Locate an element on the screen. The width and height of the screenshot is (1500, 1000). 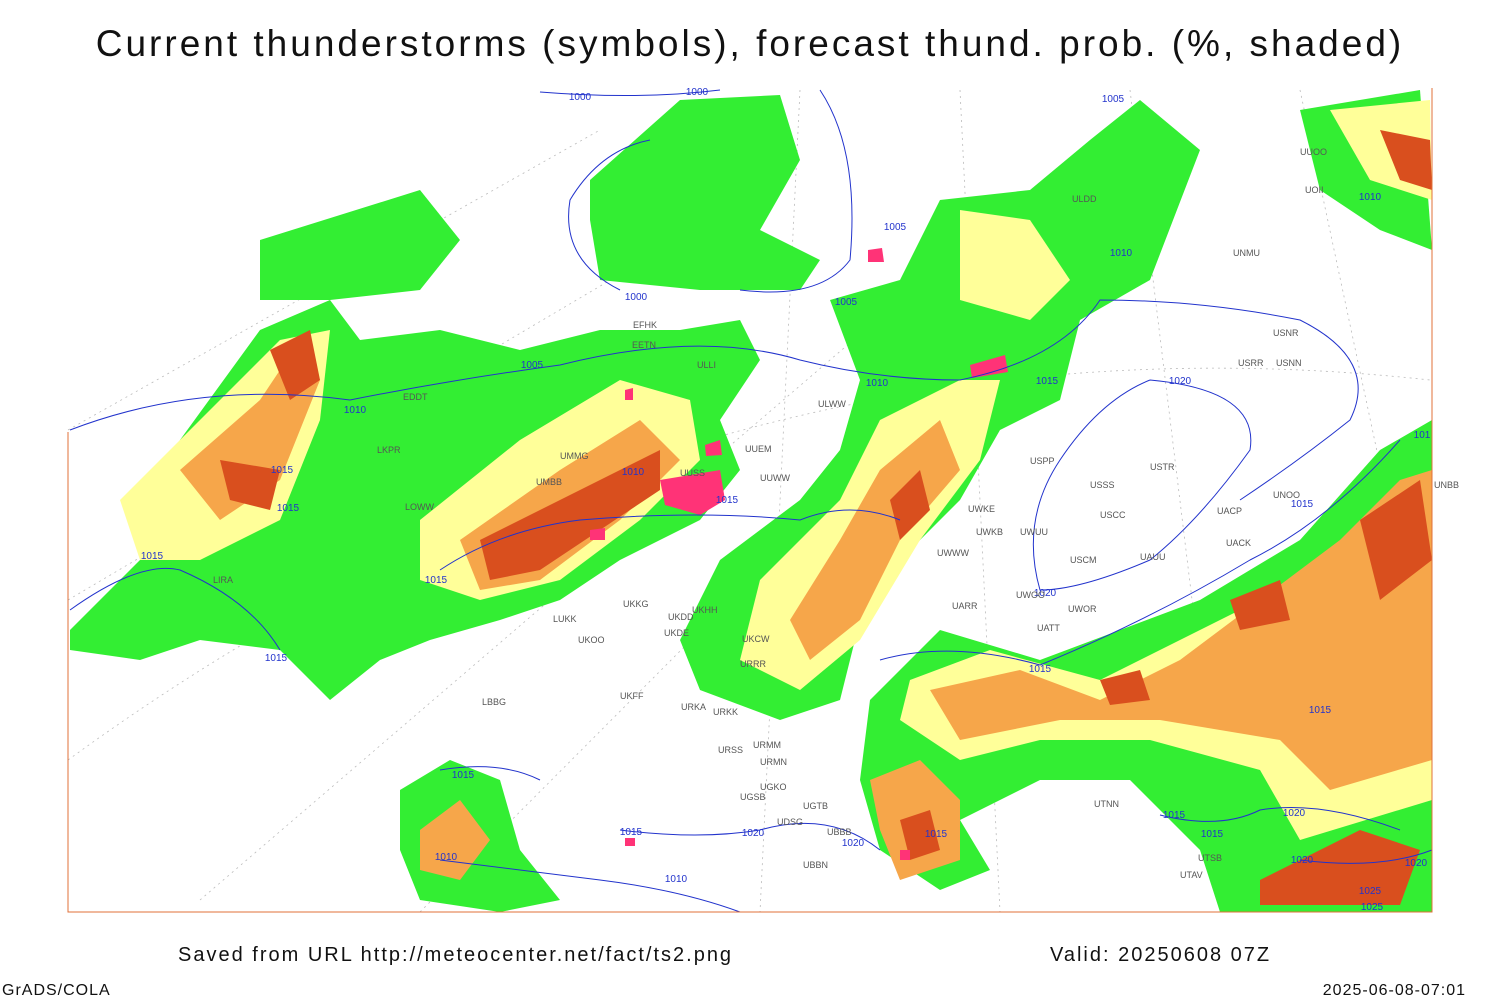
station-label: USPP is located at coordinates (1042, 461).